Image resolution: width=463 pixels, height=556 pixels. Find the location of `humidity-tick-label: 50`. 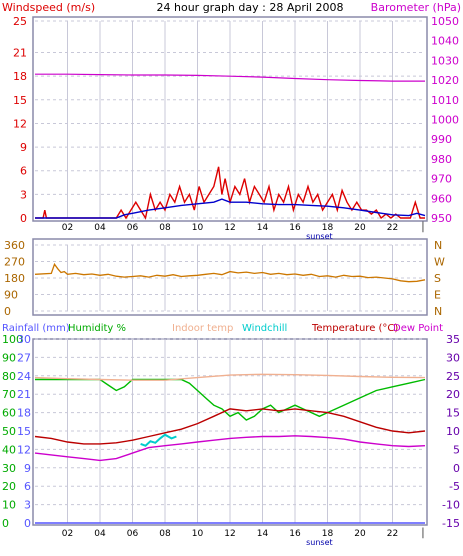

humidity-tick-label: 50 is located at coordinates (9, 431).